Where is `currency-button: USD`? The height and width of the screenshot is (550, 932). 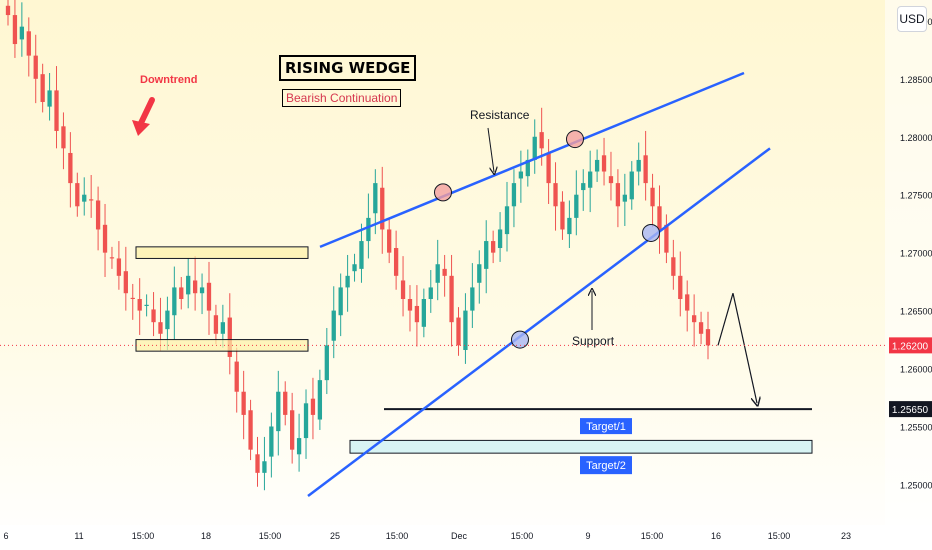
currency-button: USD is located at coordinates (912, 19).